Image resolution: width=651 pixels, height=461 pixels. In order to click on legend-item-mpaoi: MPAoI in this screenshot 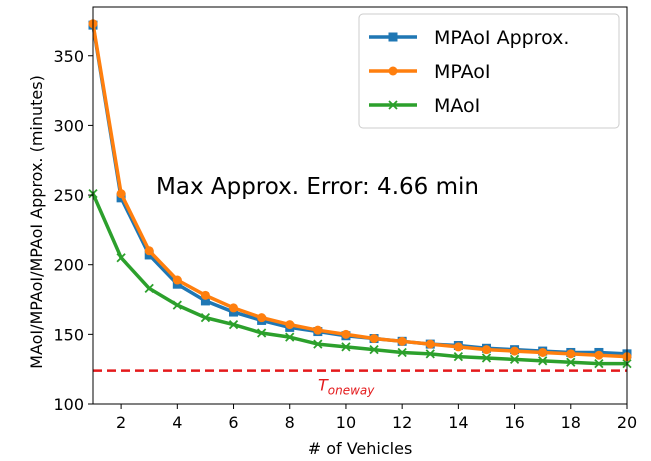, I will do `click(430, 72)`.